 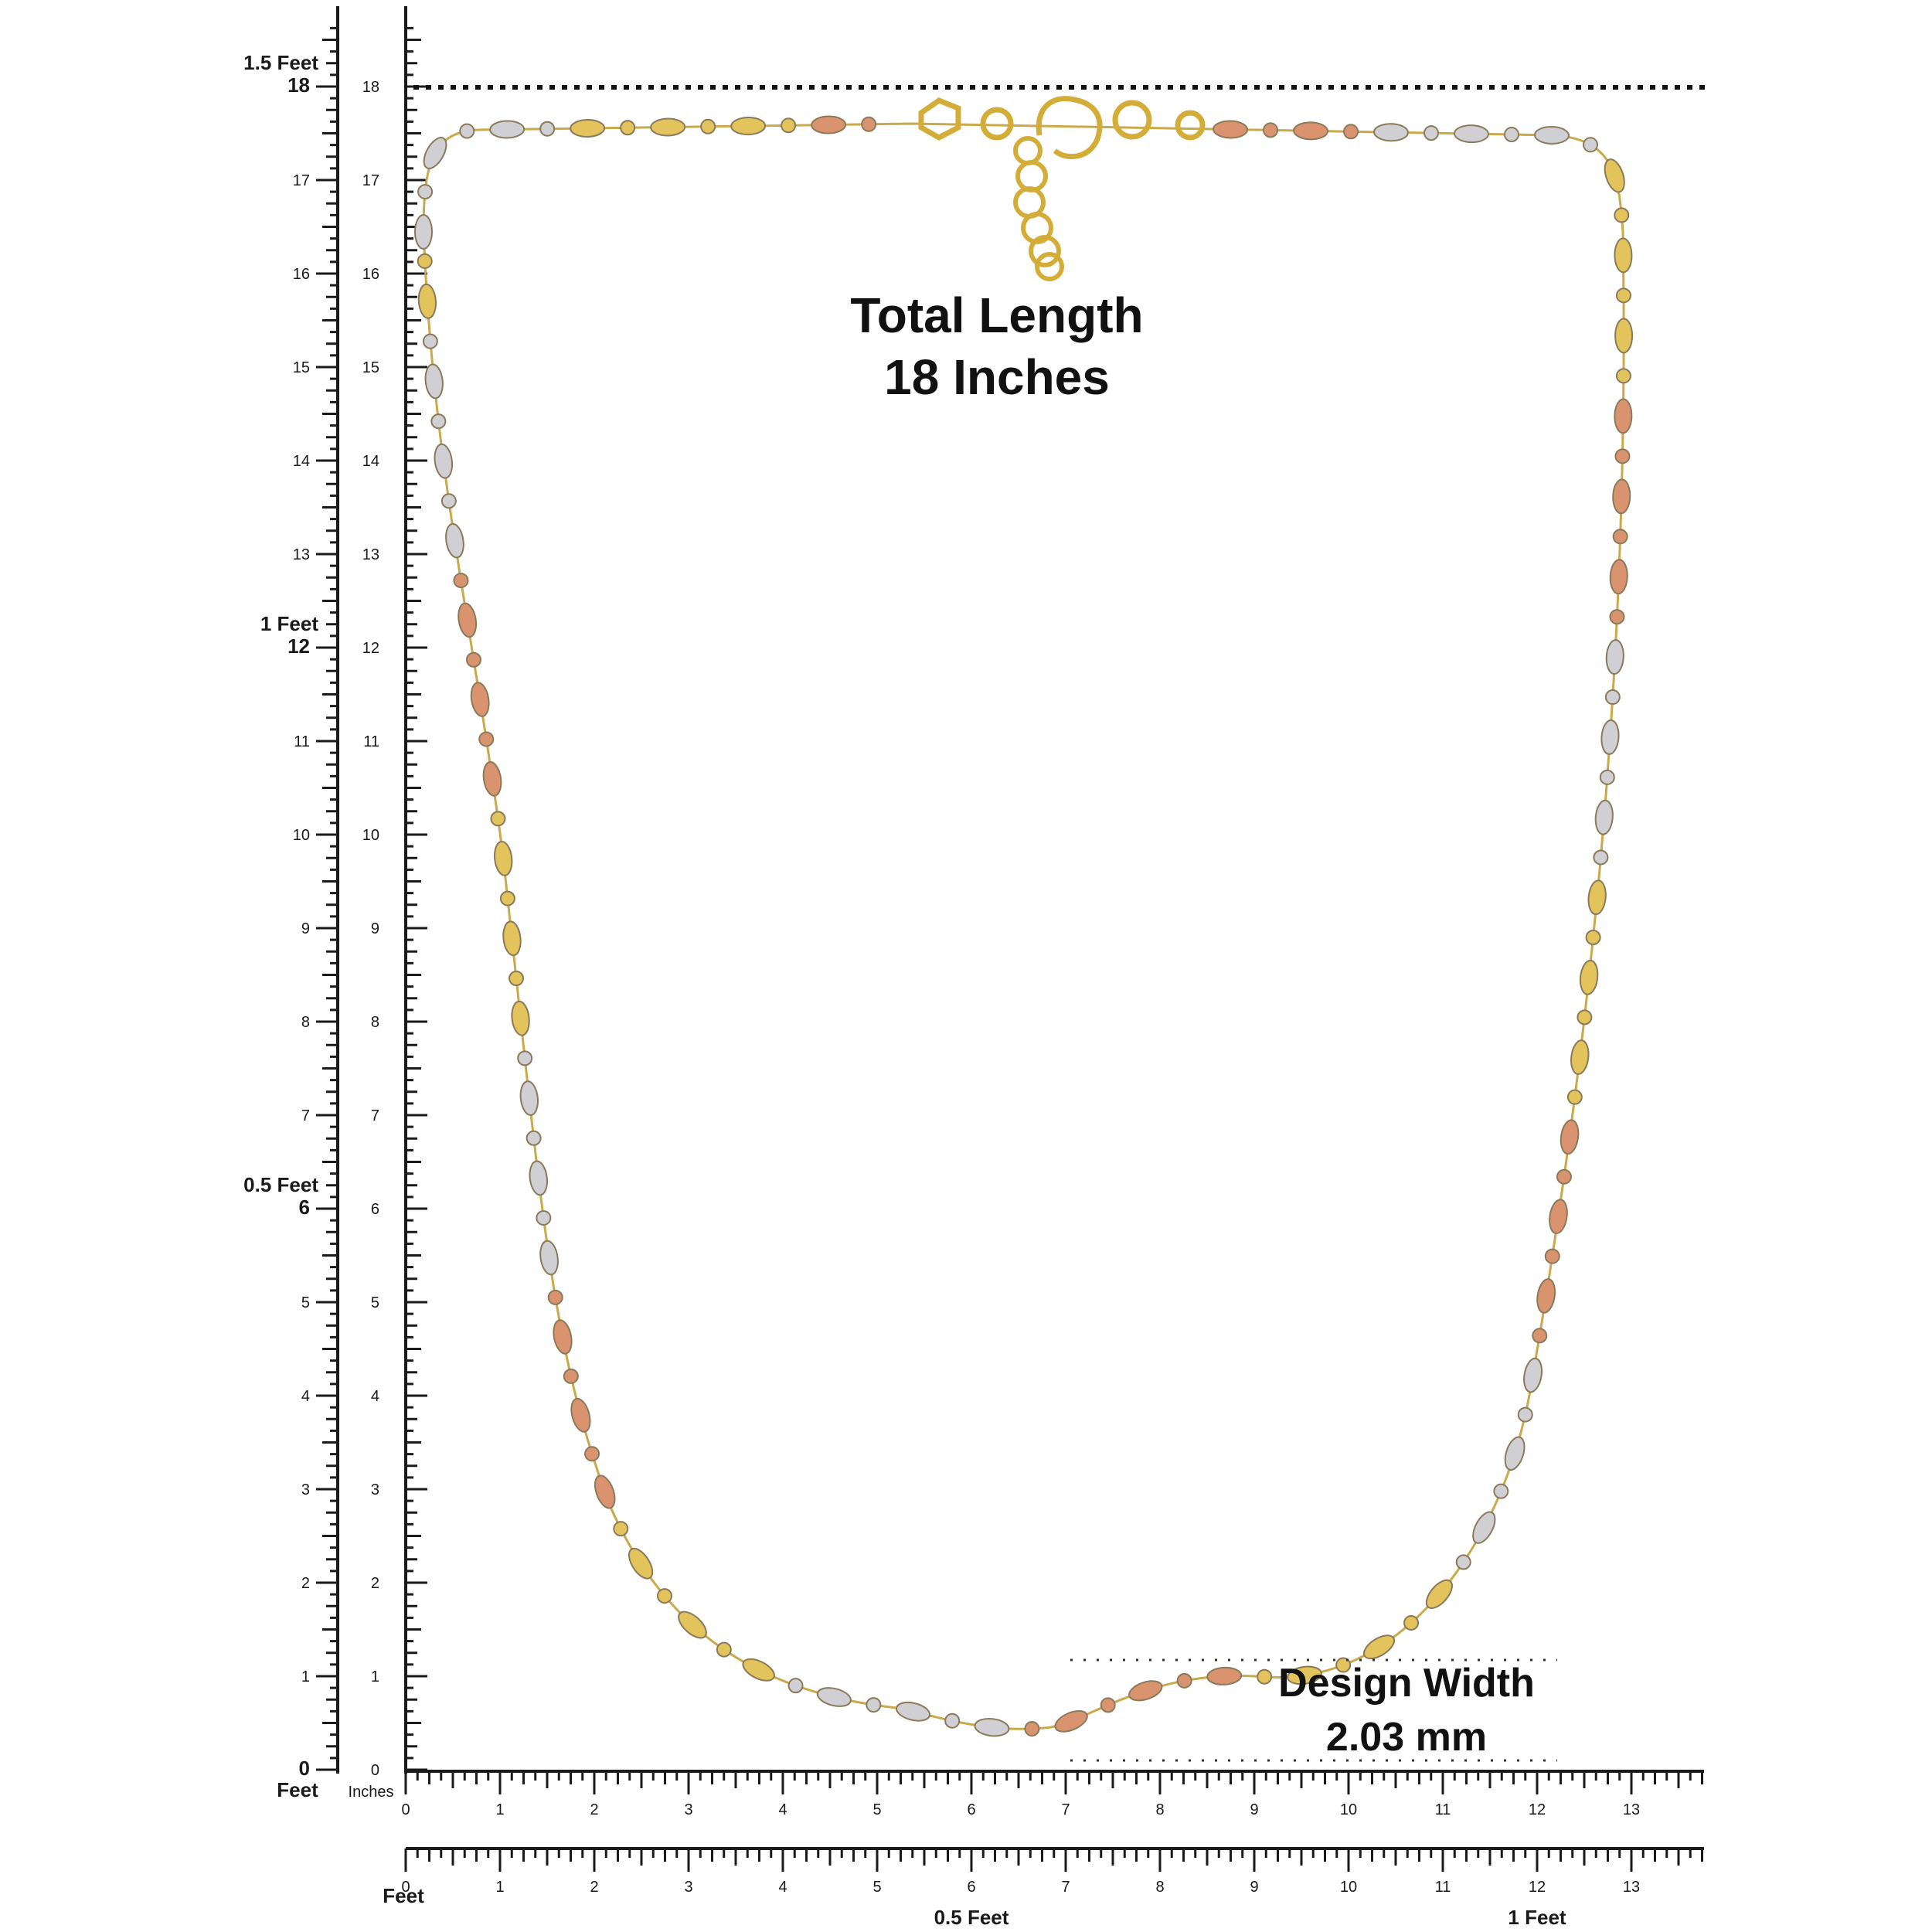 I want to click on ruler-tick-label: 6, so click(x=971, y=1810).